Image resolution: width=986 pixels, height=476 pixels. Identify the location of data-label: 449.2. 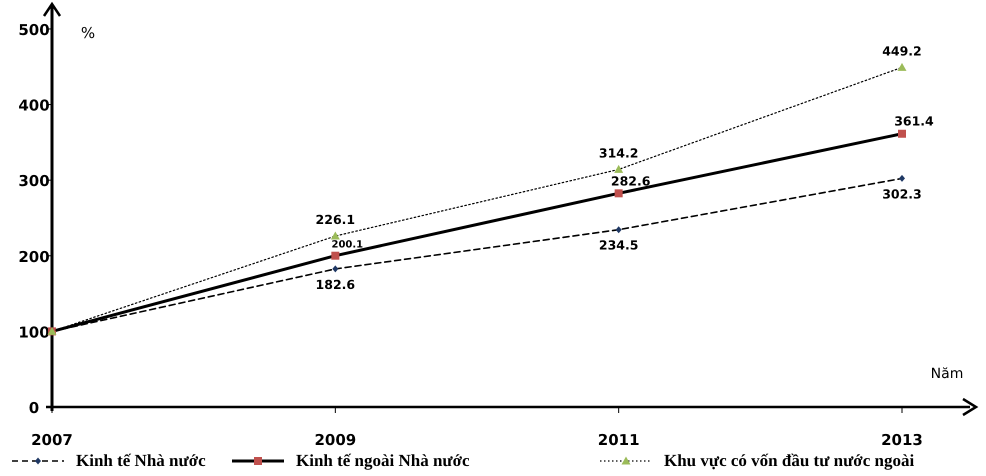
(902, 50).